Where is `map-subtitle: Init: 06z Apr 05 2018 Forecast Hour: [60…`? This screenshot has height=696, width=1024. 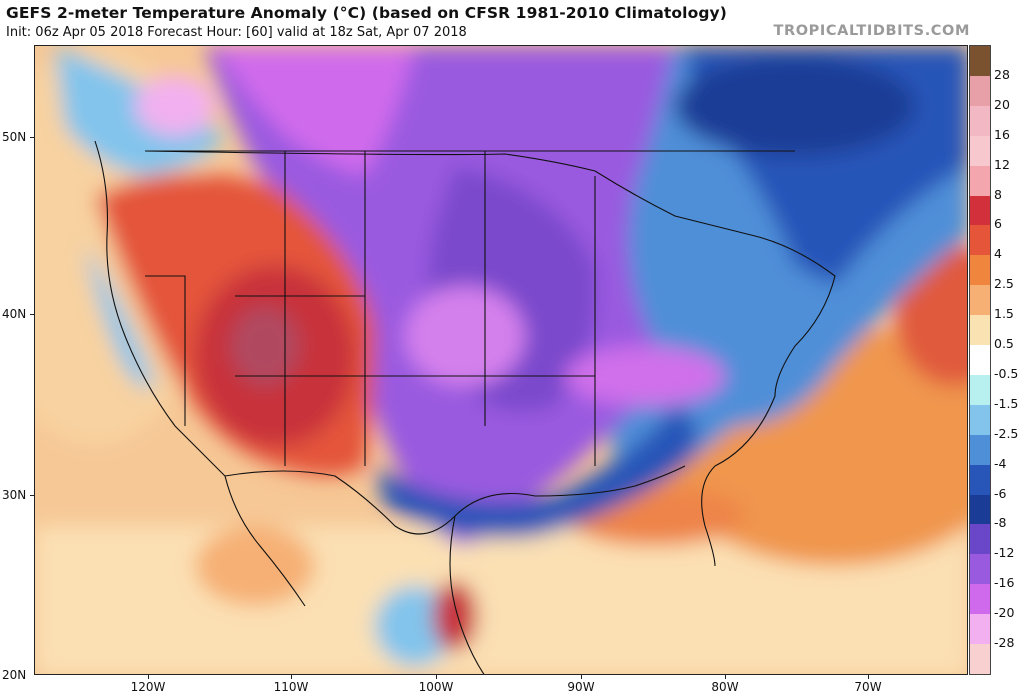 map-subtitle: Init: 06z Apr 05 2018 Forecast Hour: [60… is located at coordinates (236, 32).